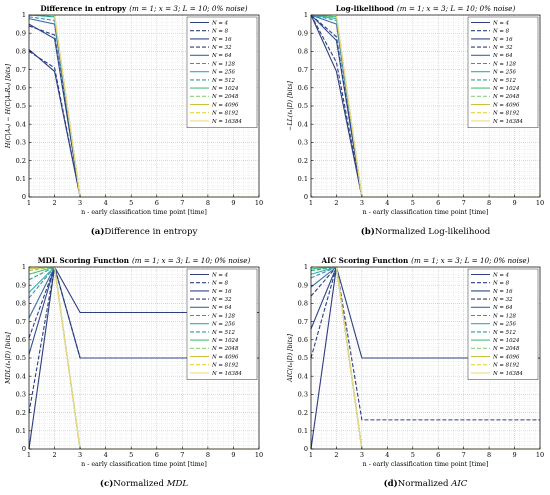 The width and height of the screenshot is (550, 495). What do you see at coordinates (21, 304) in the screenshot?
I see `y-tick-label: 0.8` at bounding box center [21, 304].